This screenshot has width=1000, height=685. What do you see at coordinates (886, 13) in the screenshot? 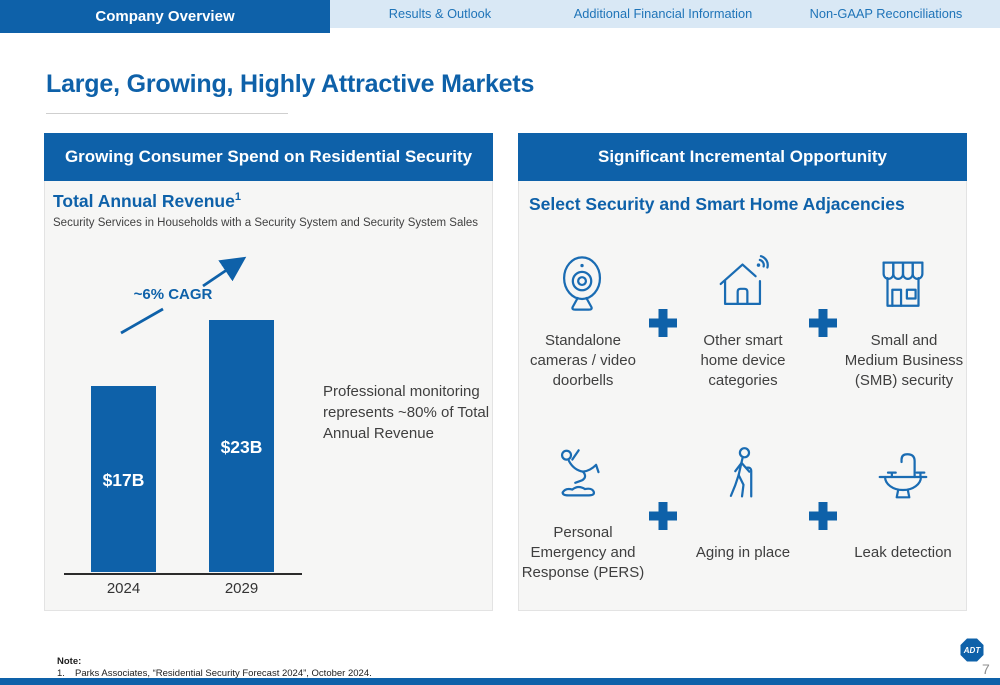
I see `tab-non-gaap-reconciliations: Non-GAAP Reconciliations` at bounding box center [886, 13].